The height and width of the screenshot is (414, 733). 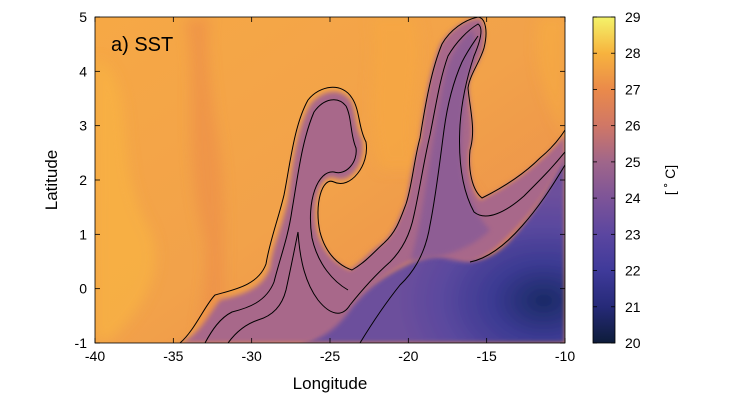 What do you see at coordinates (408, 356) in the screenshot?
I see `x-tick-label: -20` at bounding box center [408, 356].